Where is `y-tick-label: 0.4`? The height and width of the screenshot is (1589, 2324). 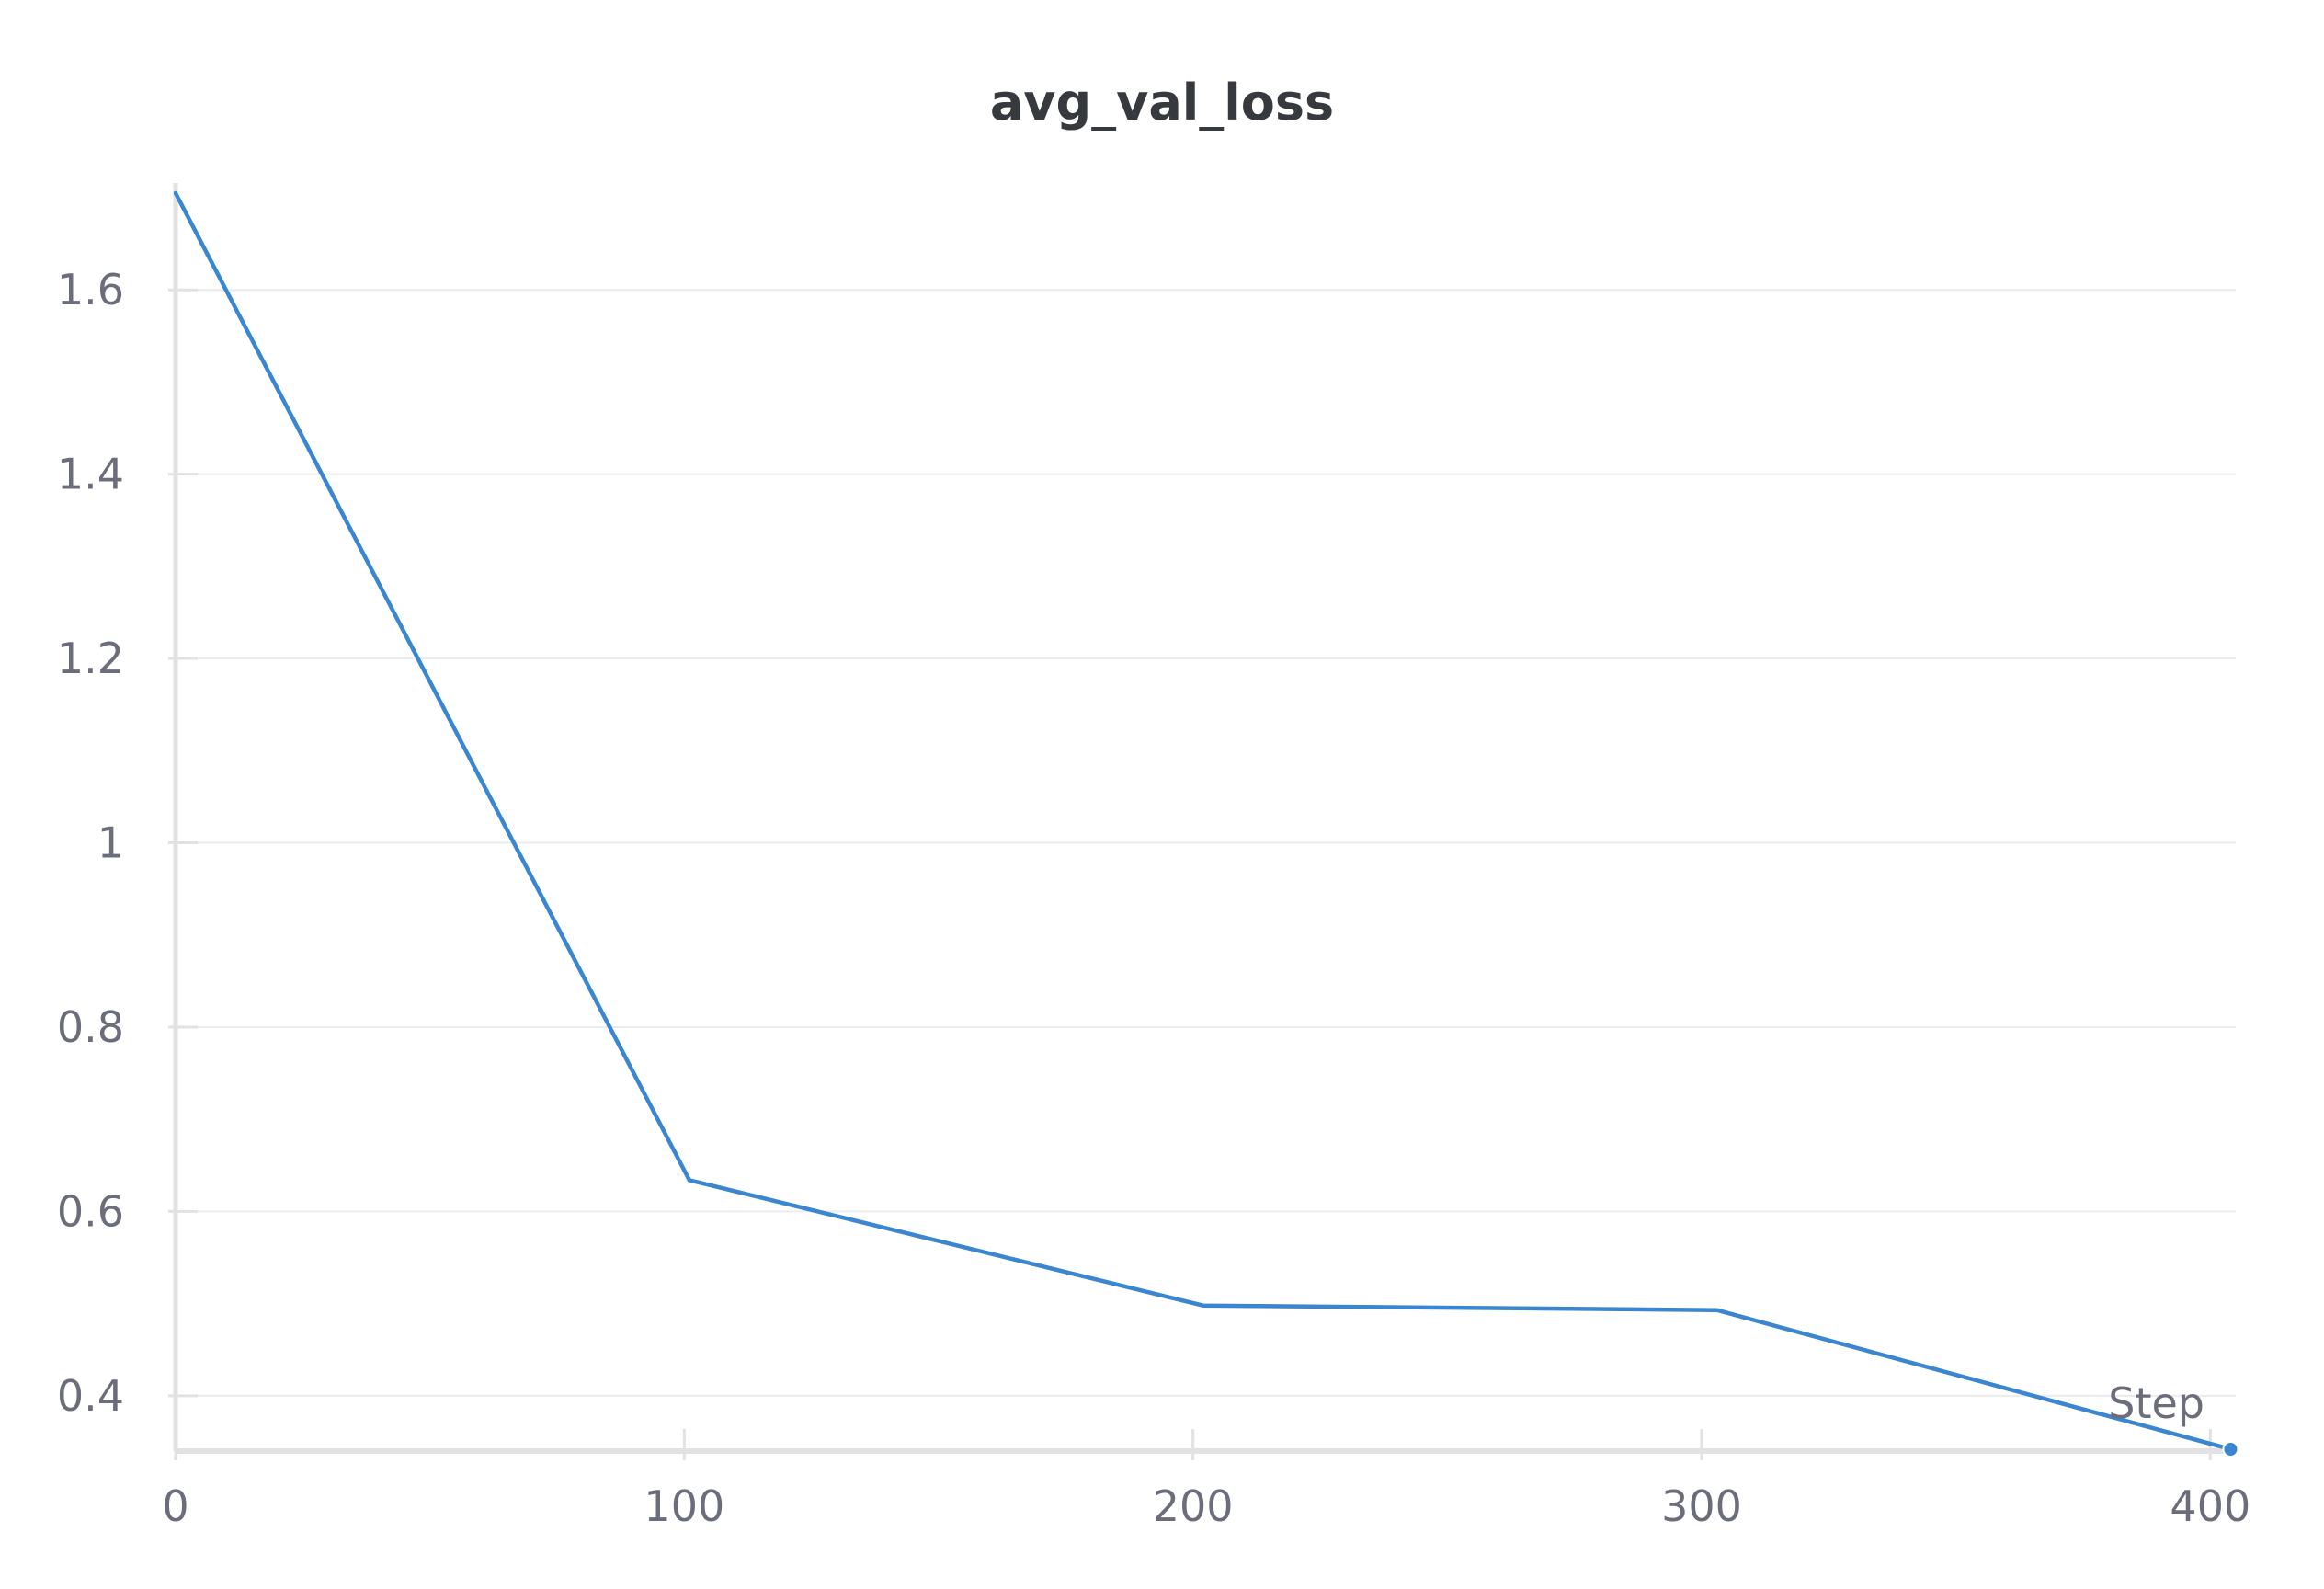
y-tick-label: 0.4 is located at coordinates (90, 1396).